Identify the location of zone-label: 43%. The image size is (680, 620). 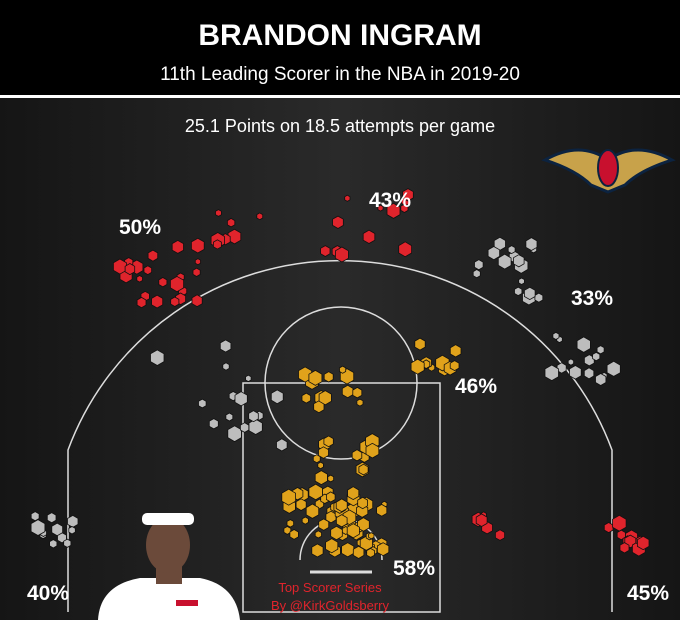
(390, 200).